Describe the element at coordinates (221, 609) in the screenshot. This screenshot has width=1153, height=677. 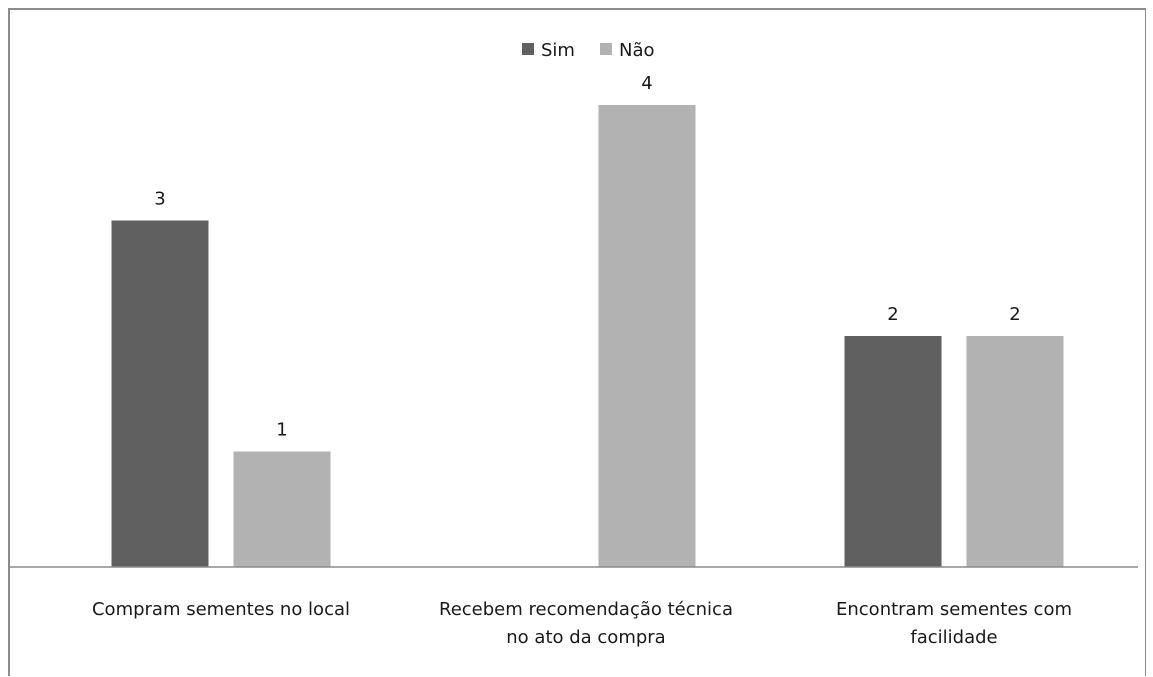
I see `category-label: Compram sementes no local` at that location.